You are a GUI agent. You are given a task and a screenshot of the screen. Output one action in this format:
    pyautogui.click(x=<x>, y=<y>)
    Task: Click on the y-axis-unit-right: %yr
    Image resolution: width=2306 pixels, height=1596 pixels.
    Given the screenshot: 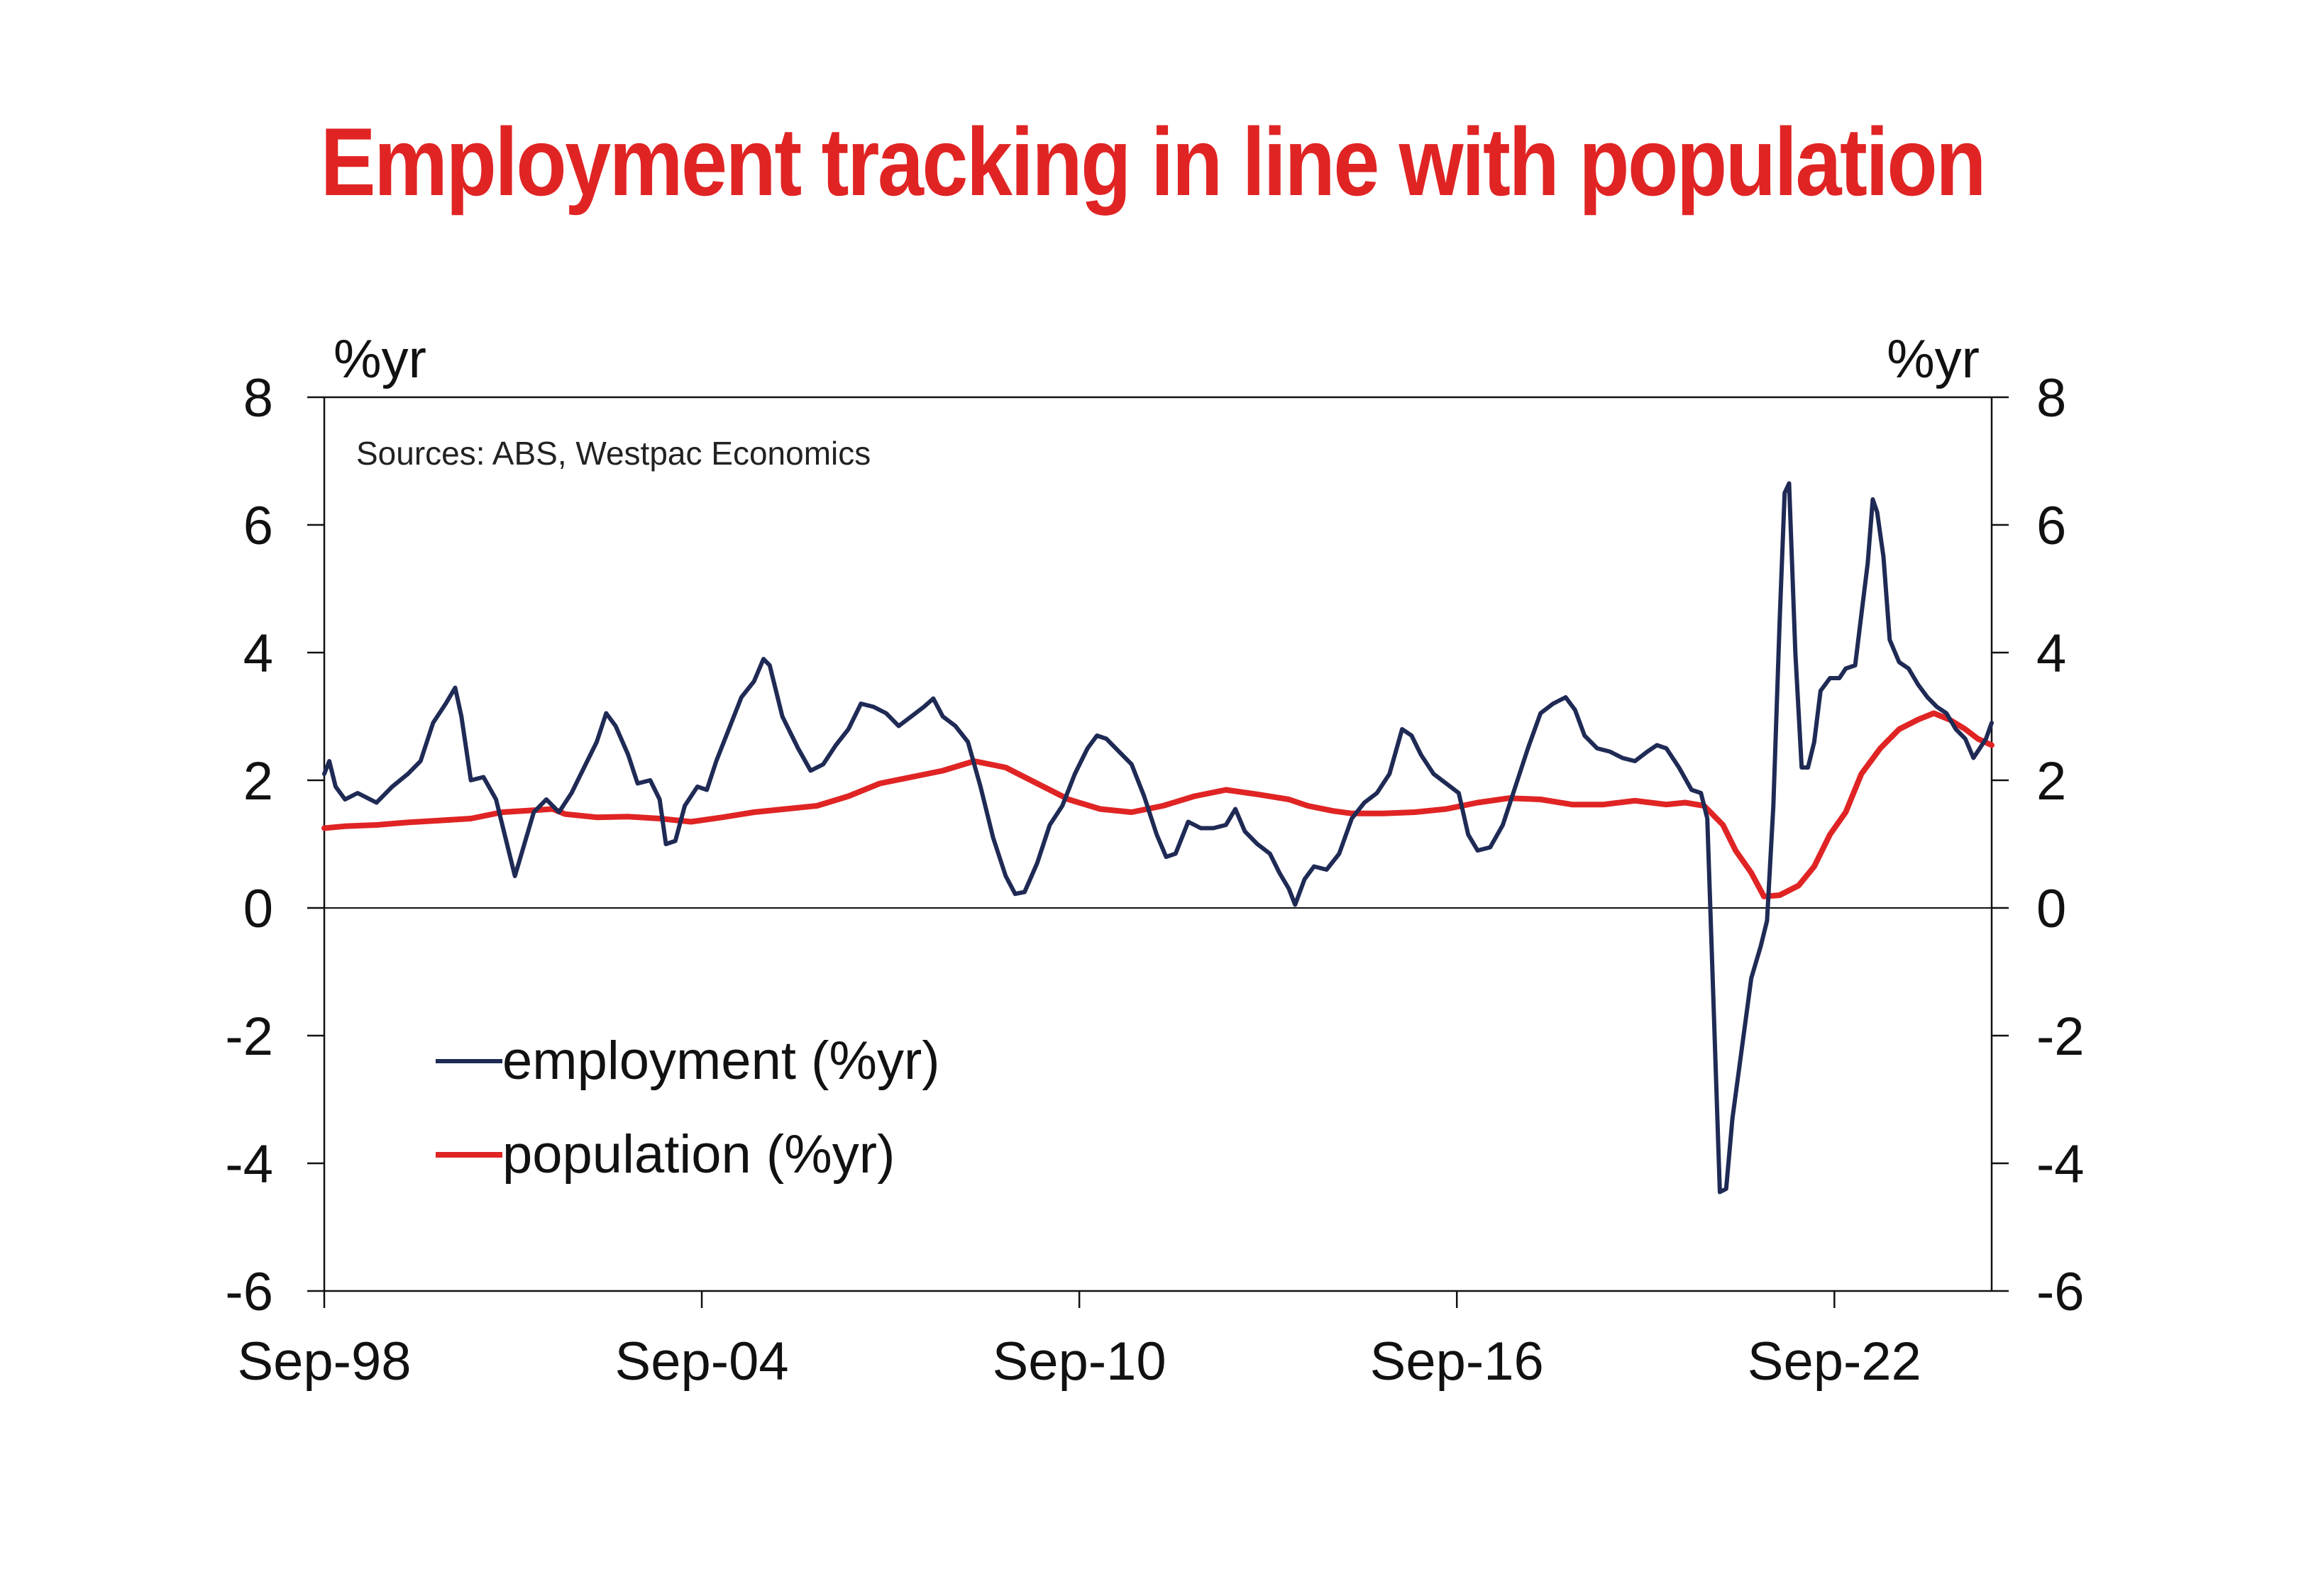 What is the action you would take?
    pyautogui.click(x=1933, y=359)
    